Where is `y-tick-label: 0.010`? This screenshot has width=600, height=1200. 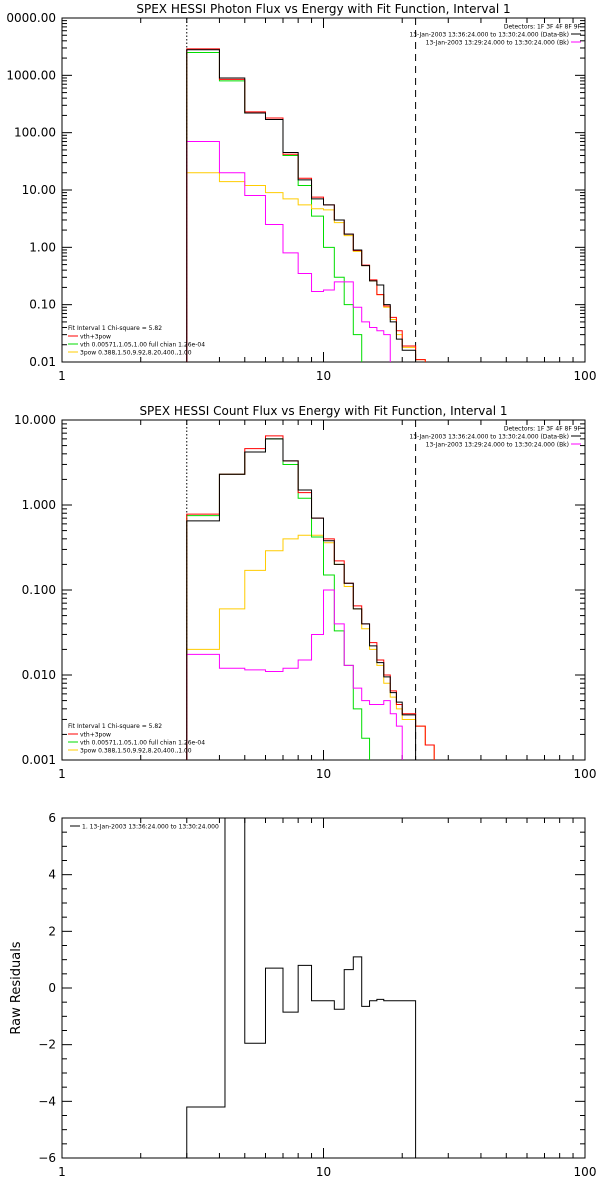
y-tick-label: 0.010 is located at coordinates (39, 675).